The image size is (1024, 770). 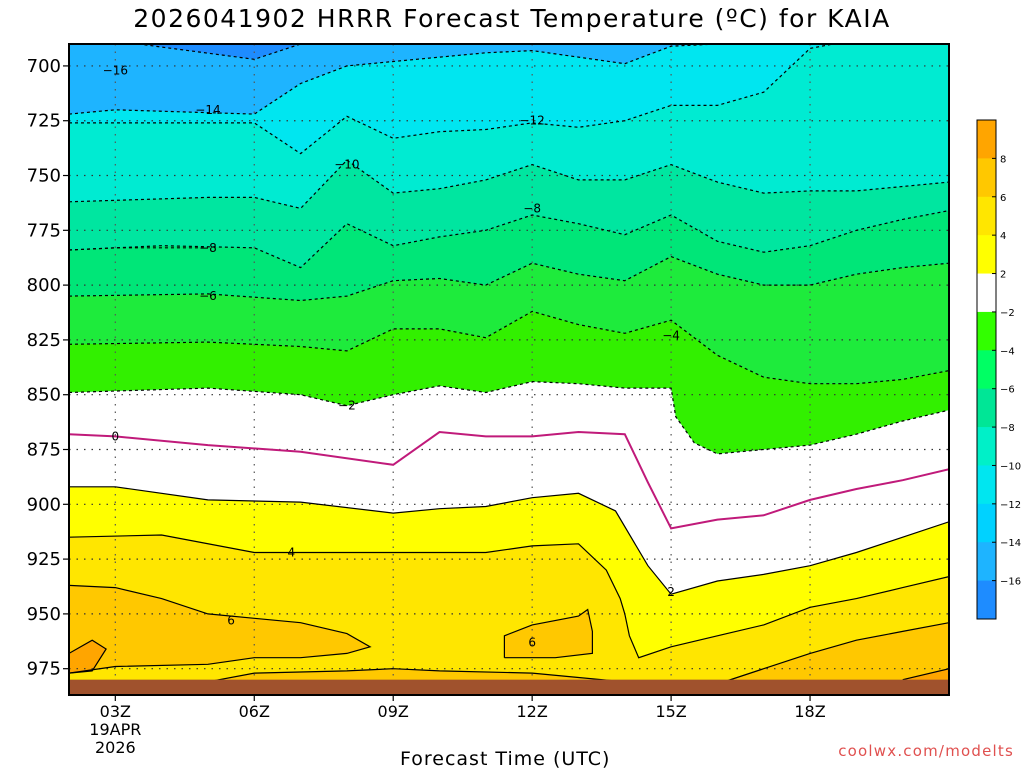 I want to click on fill-m6, so click(x=509, y=255).